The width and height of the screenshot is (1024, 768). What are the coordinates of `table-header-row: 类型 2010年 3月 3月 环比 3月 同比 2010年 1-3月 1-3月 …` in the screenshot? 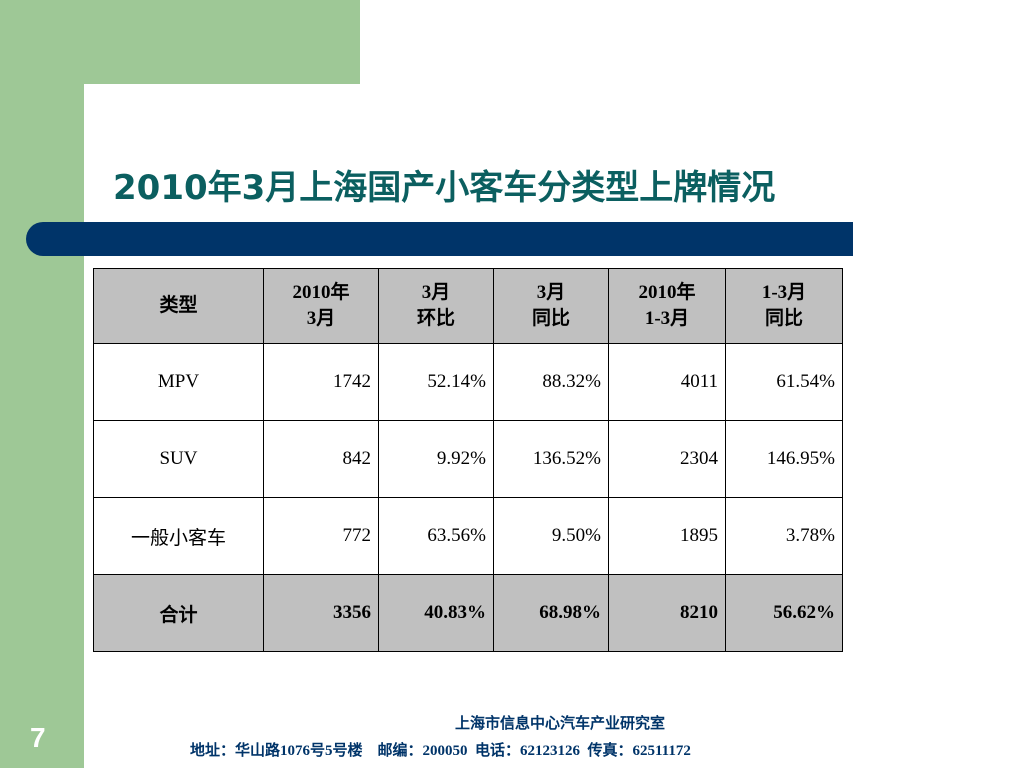 It's located at (468, 306).